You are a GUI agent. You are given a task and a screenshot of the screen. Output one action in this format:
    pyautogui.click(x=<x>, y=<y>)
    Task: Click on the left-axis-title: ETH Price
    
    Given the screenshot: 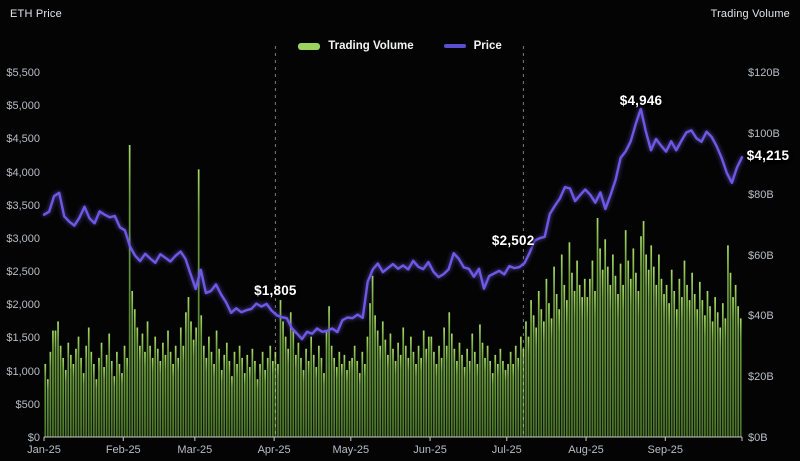 What is the action you would take?
    pyautogui.click(x=36, y=14)
    